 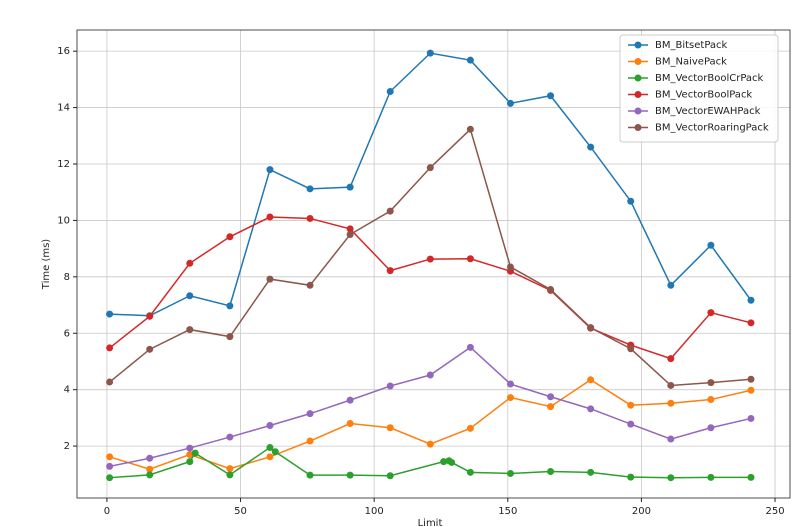 I want to click on x-tick-label: 100, so click(x=374, y=511).